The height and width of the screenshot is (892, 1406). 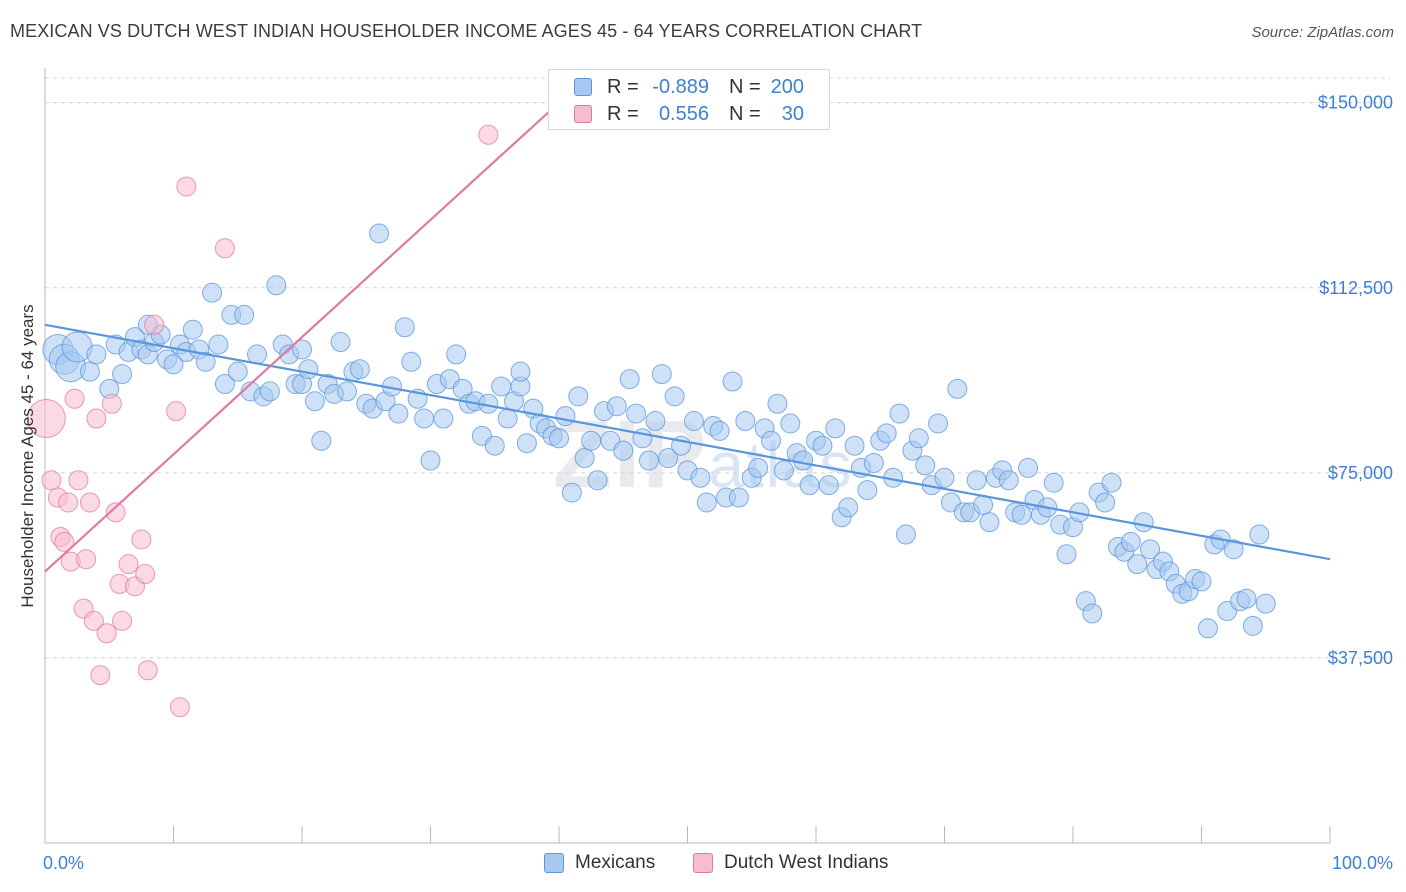 I want to click on legend-n-value: 30, so click(x=792, y=114).